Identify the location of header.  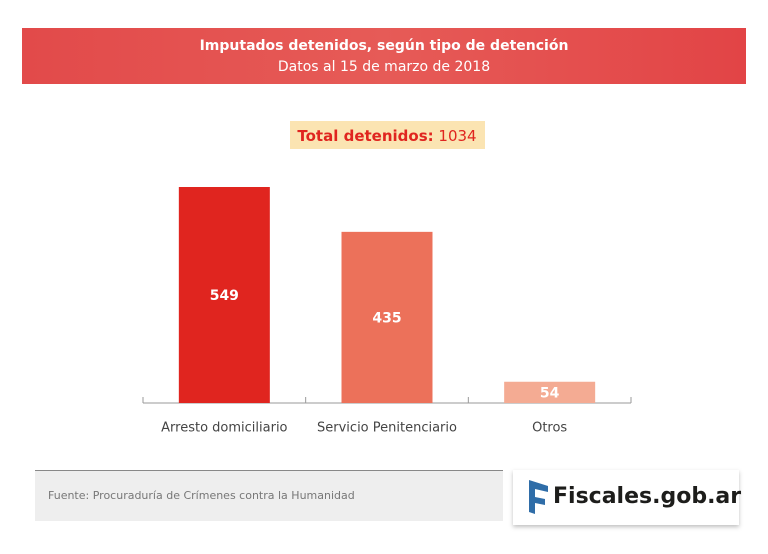
(384, 56).